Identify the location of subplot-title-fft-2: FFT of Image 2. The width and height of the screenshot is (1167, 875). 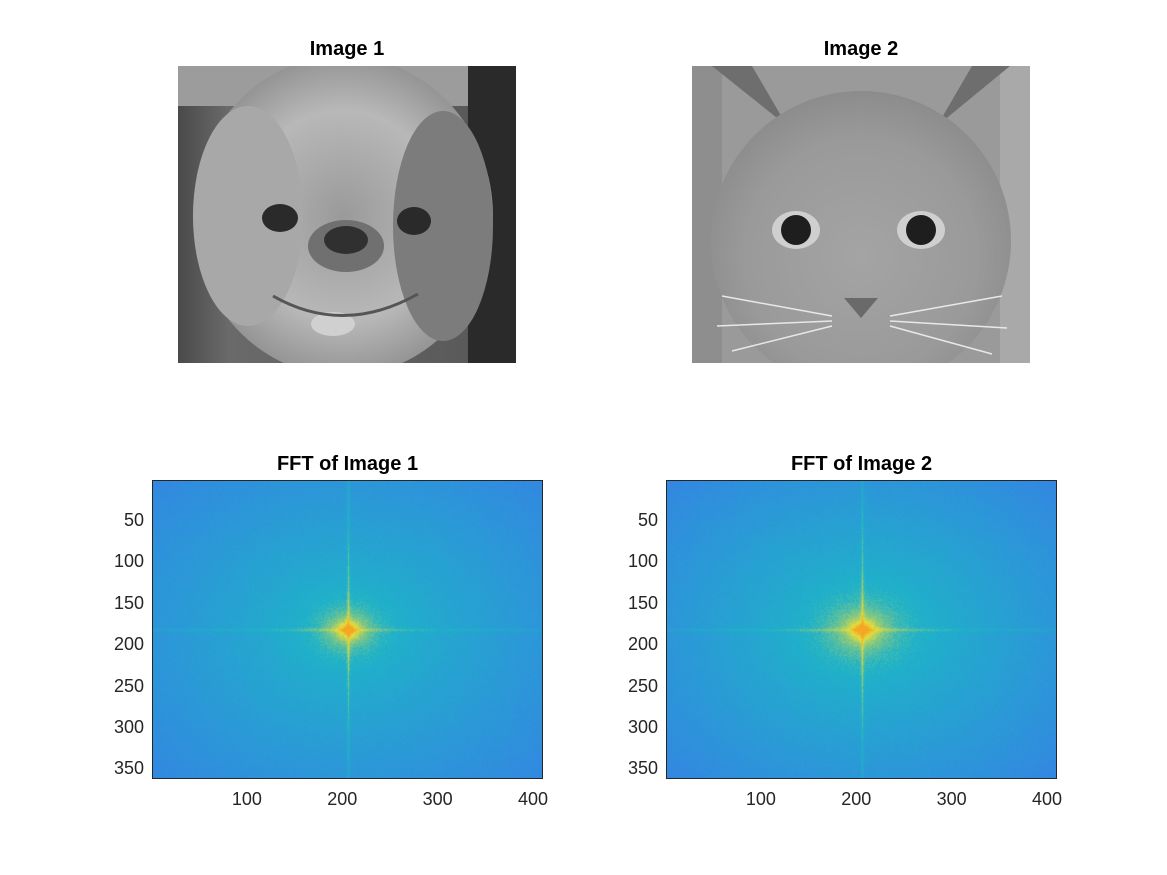
(861, 464).